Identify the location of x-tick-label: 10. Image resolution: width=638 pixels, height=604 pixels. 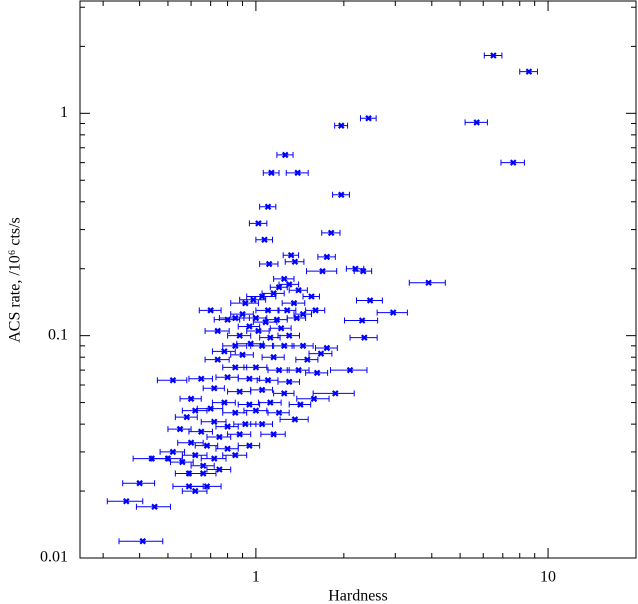
(548, 577).